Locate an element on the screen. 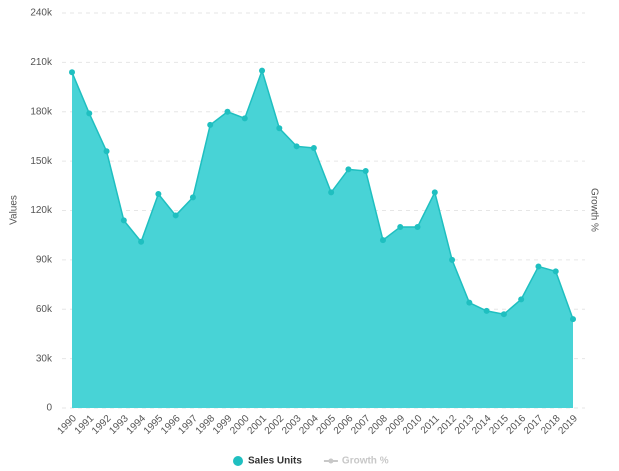  y2-axis-title: Growth % is located at coordinates (593, 210).